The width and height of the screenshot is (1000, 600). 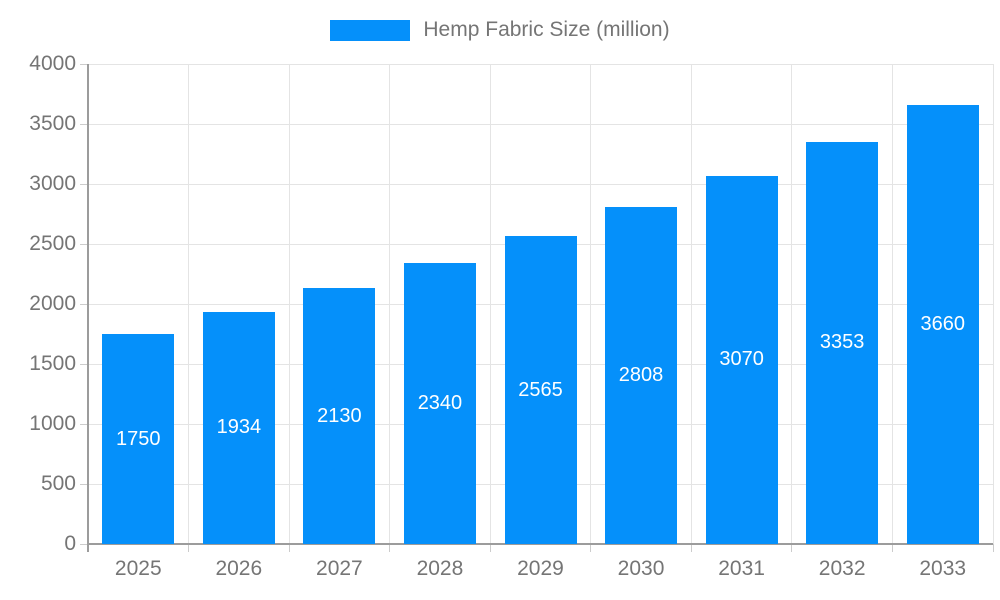 What do you see at coordinates (842, 568) in the screenshot?
I see `x-axis-label: 2032` at bounding box center [842, 568].